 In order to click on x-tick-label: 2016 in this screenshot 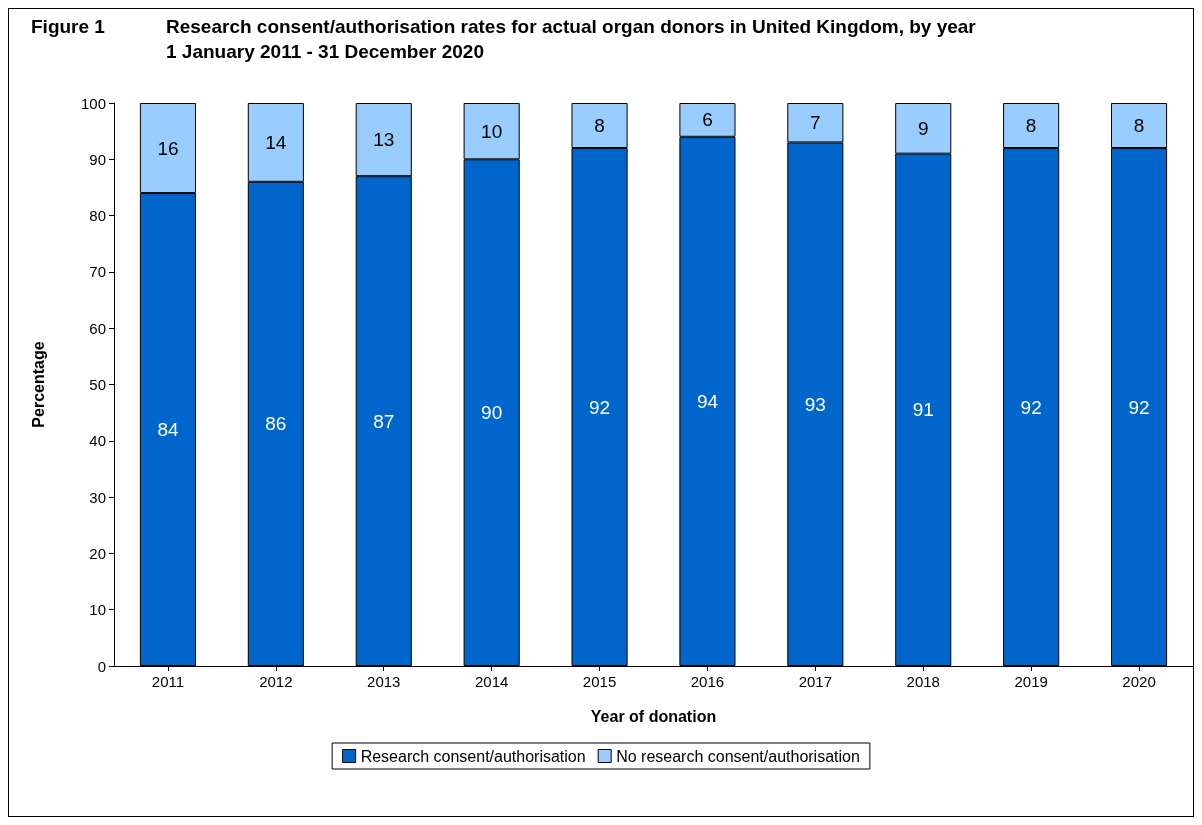, I will do `click(707, 681)`.